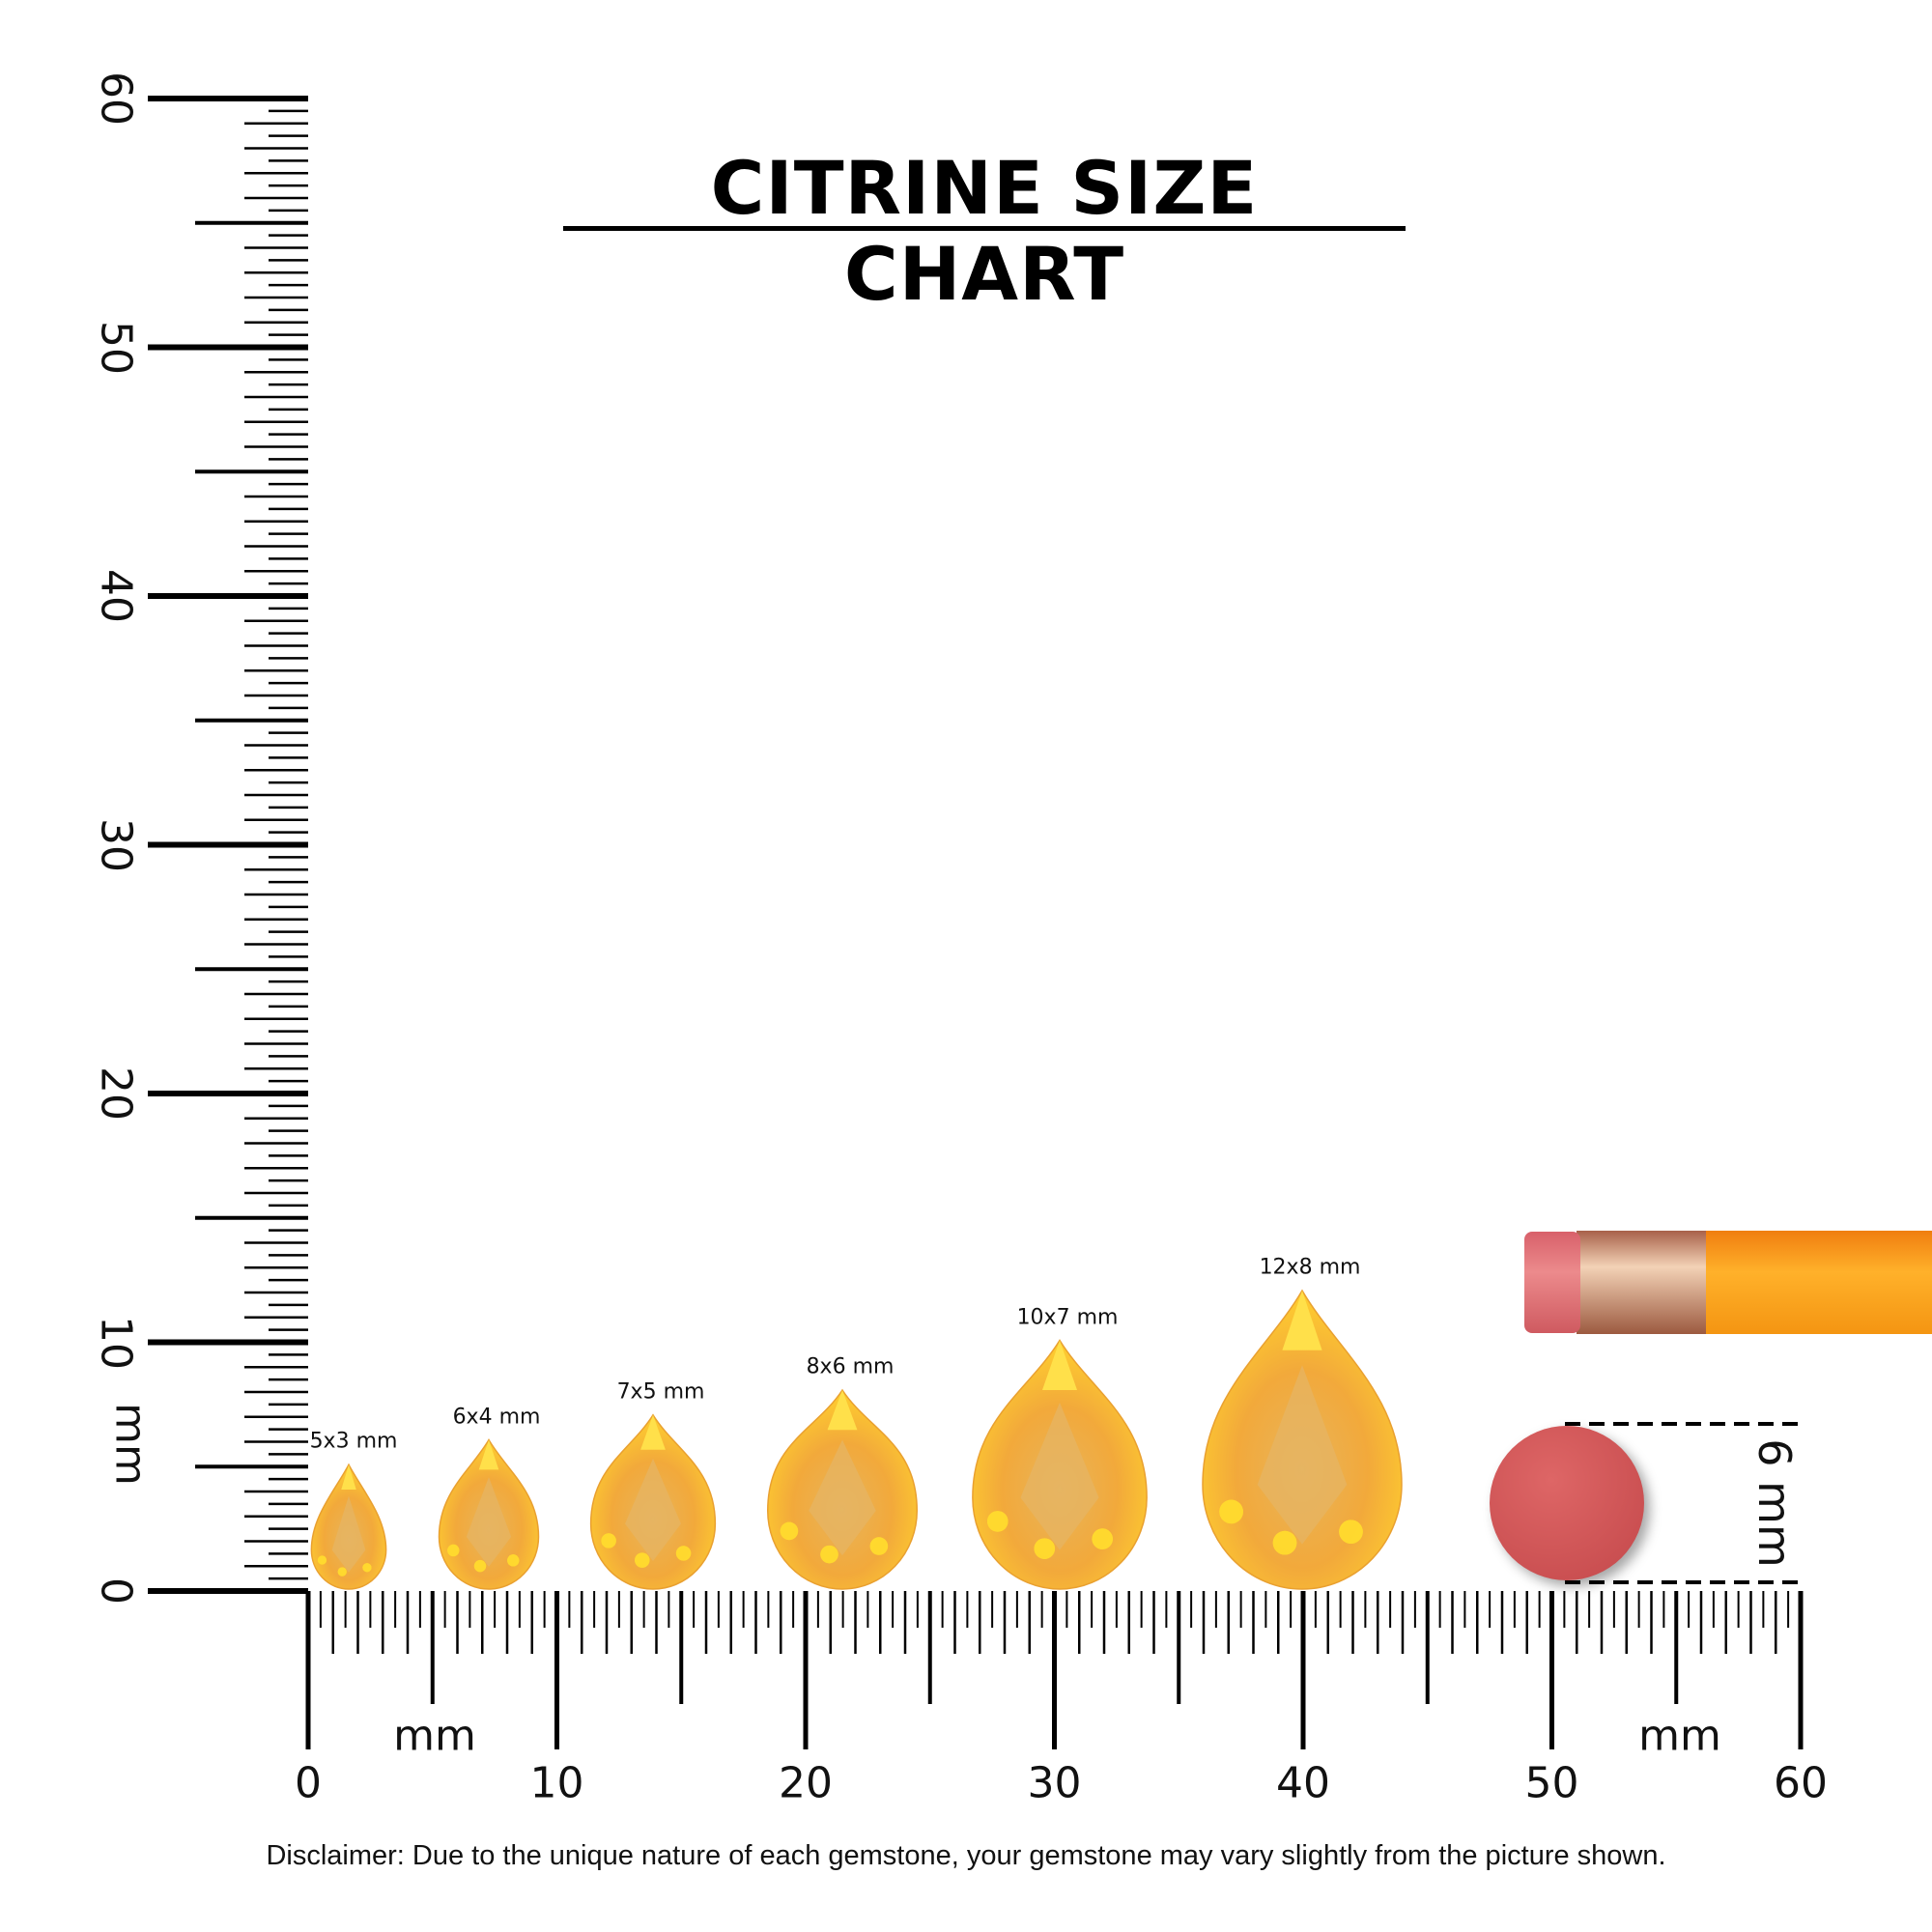 The image size is (1932, 1932). I want to click on horizontal-tick-label: 10, so click(556, 1783).